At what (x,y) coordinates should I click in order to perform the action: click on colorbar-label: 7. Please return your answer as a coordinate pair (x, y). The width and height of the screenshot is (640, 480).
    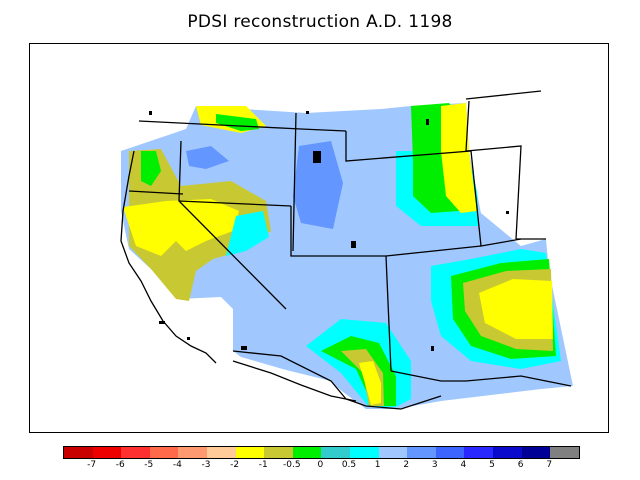
    Looking at the image, I should click on (549, 465).